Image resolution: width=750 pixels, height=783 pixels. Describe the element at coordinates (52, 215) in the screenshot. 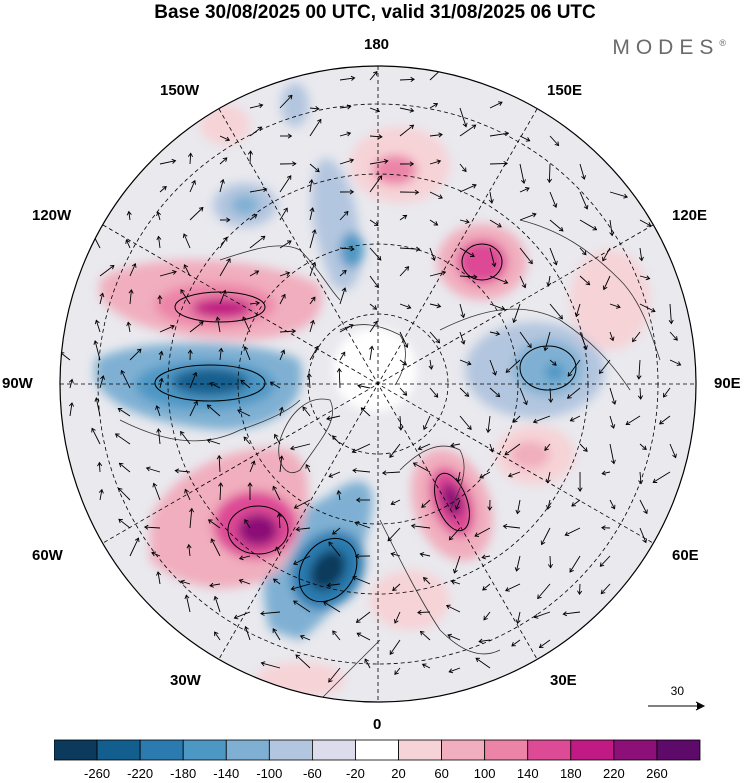

I see `lon-label-120w: 120W` at that location.